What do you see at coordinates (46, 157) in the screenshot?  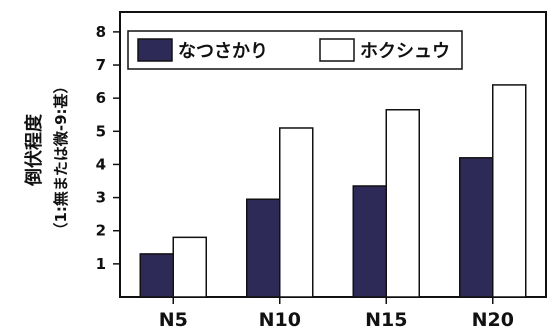 I see `y-axis-title-group: 倒伏程度 （1:無または微-9:甚）` at bounding box center [46, 157].